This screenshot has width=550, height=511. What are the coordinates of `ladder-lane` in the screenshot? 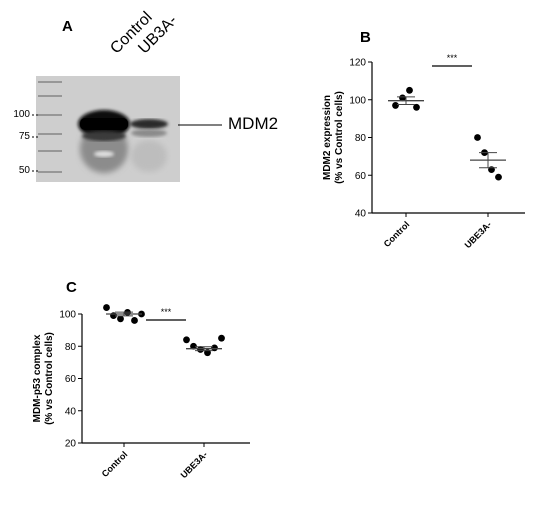 It's located at (50, 127).